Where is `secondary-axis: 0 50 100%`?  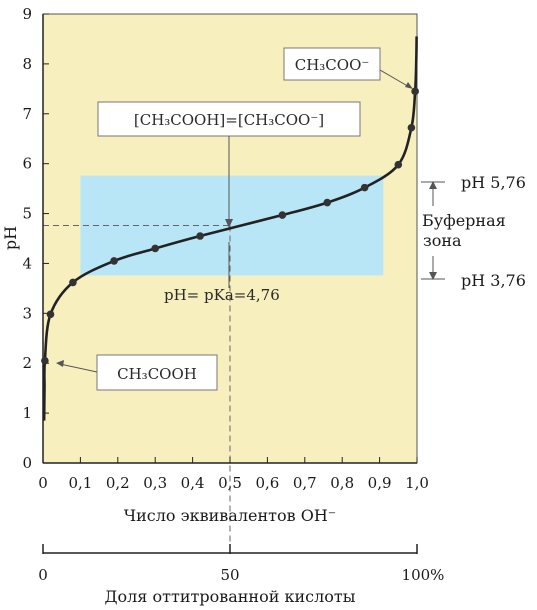 secondary-axis: 0 50 100% is located at coordinates (241, 564).